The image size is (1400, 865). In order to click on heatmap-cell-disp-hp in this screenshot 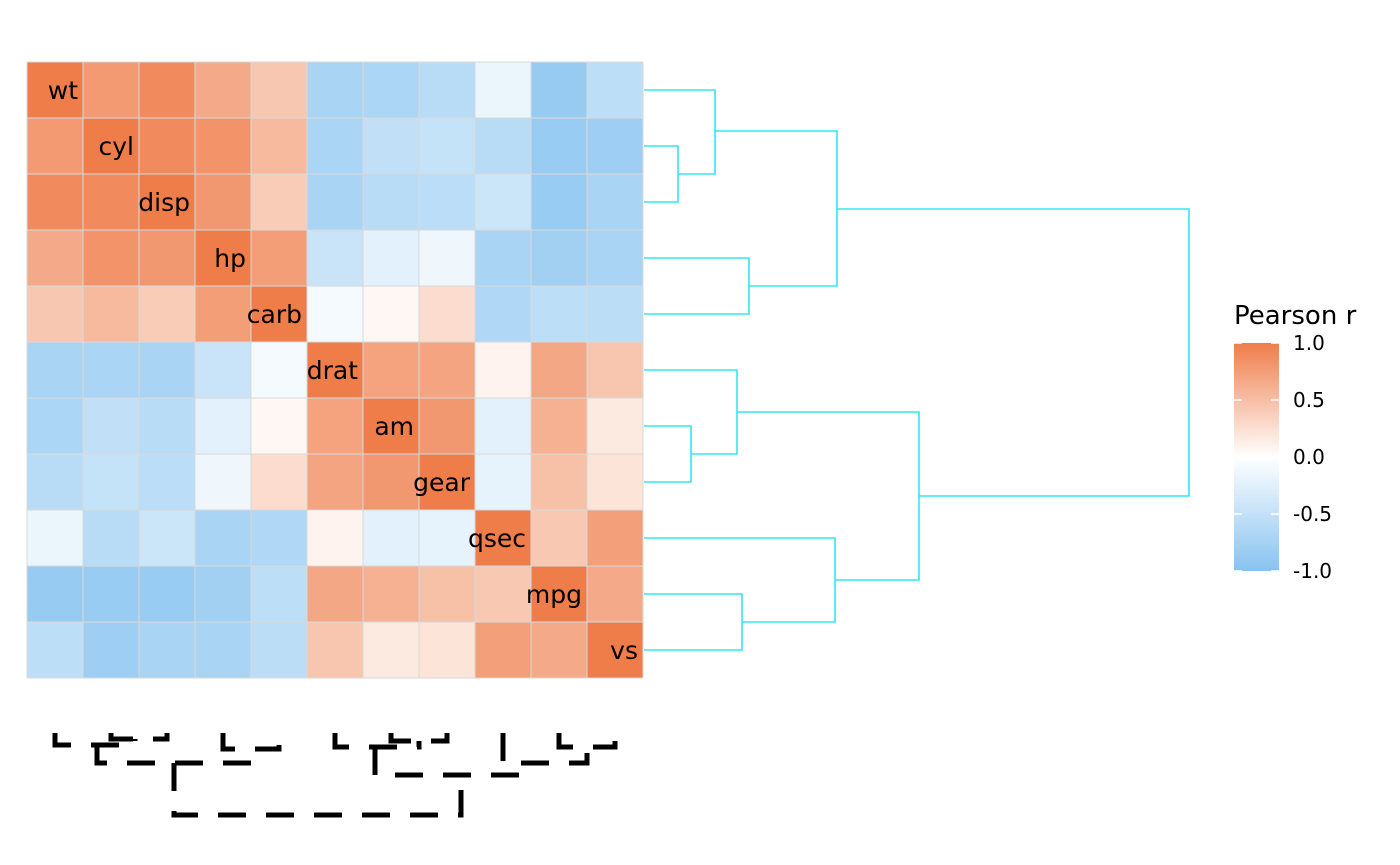, I will do `click(223, 202)`.